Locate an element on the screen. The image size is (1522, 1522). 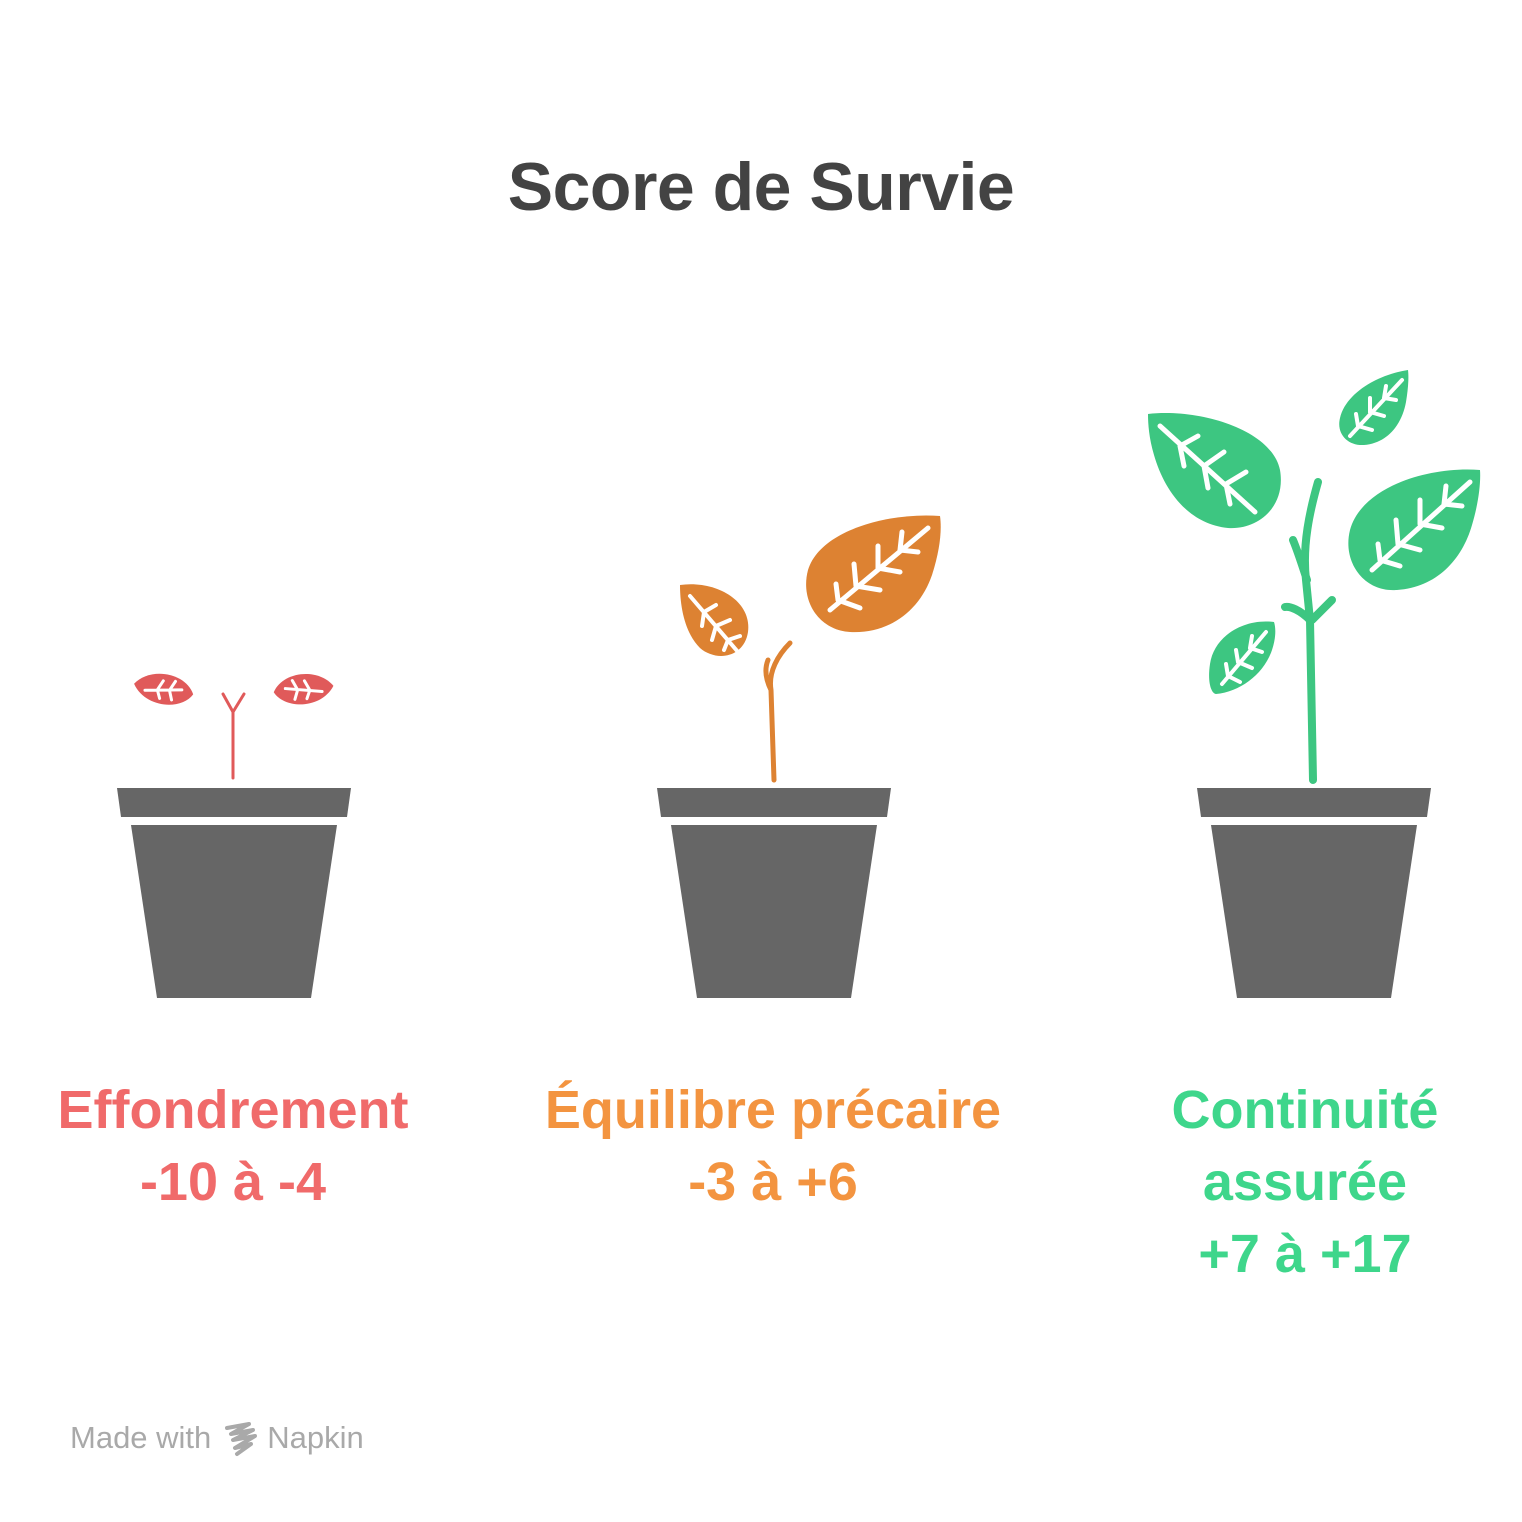
sprout-icon is located at coordinates (234, 726).